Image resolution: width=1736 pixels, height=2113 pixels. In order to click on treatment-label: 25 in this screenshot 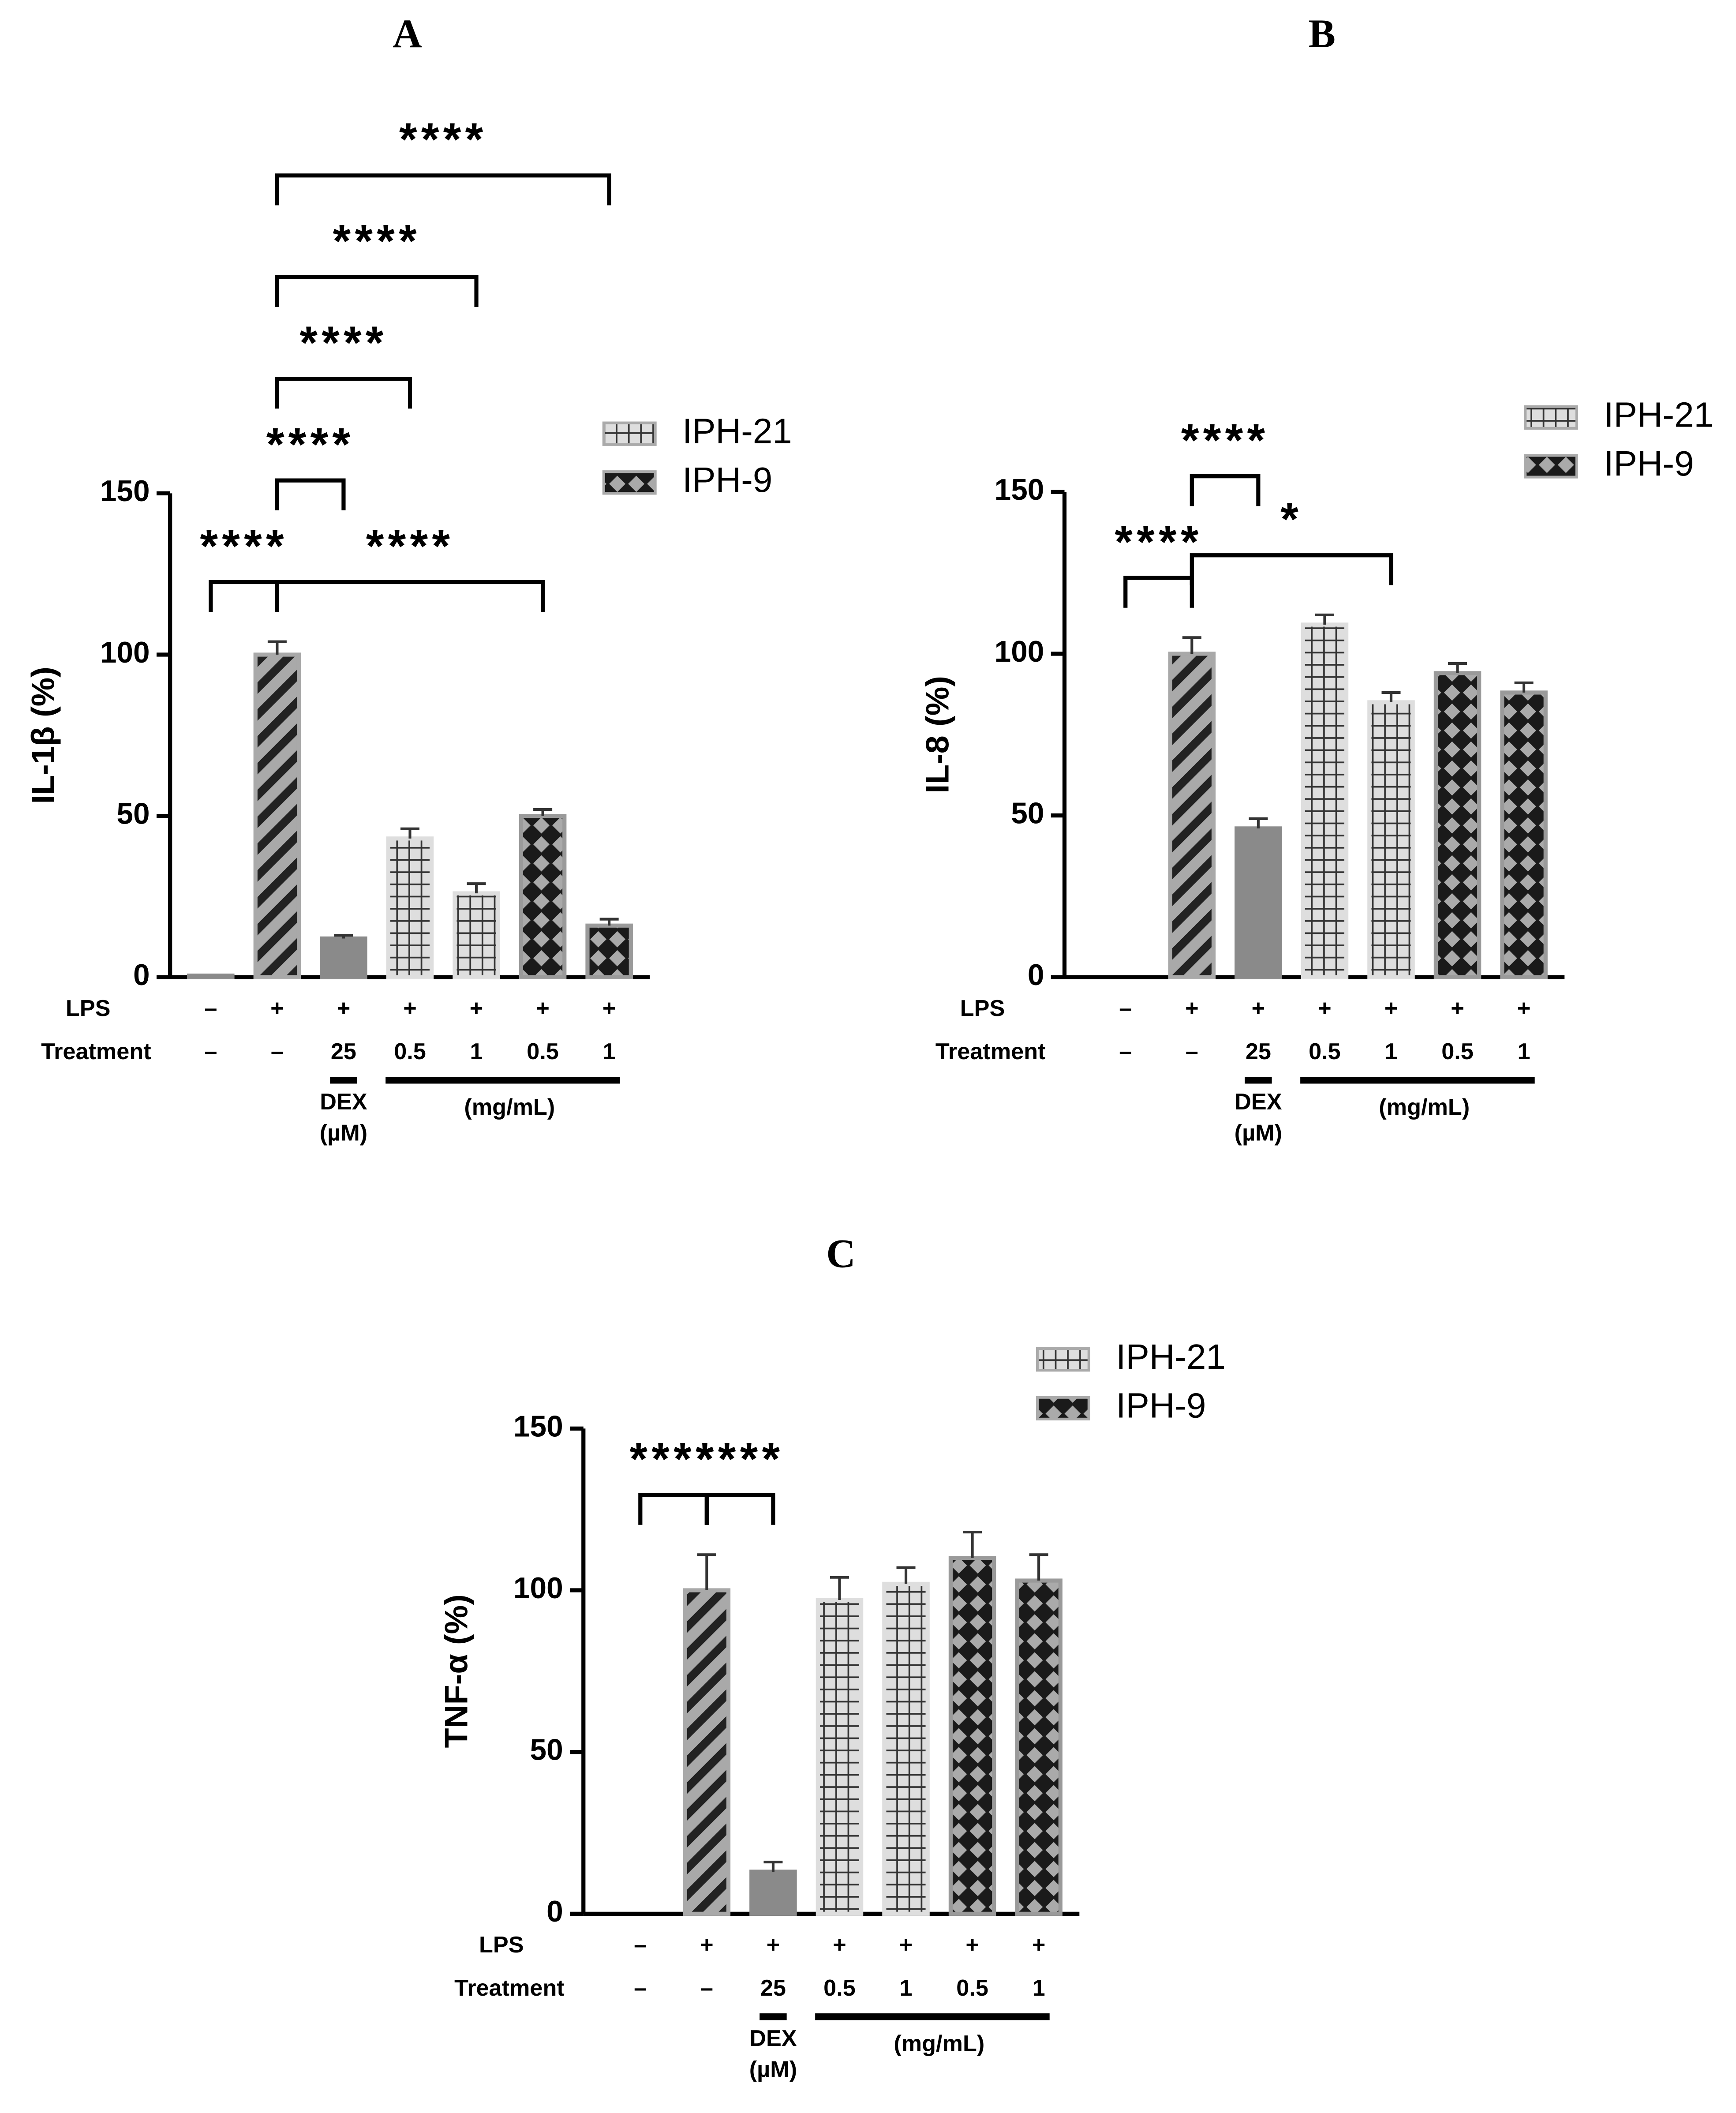, I will do `click(1258, 1051)`.